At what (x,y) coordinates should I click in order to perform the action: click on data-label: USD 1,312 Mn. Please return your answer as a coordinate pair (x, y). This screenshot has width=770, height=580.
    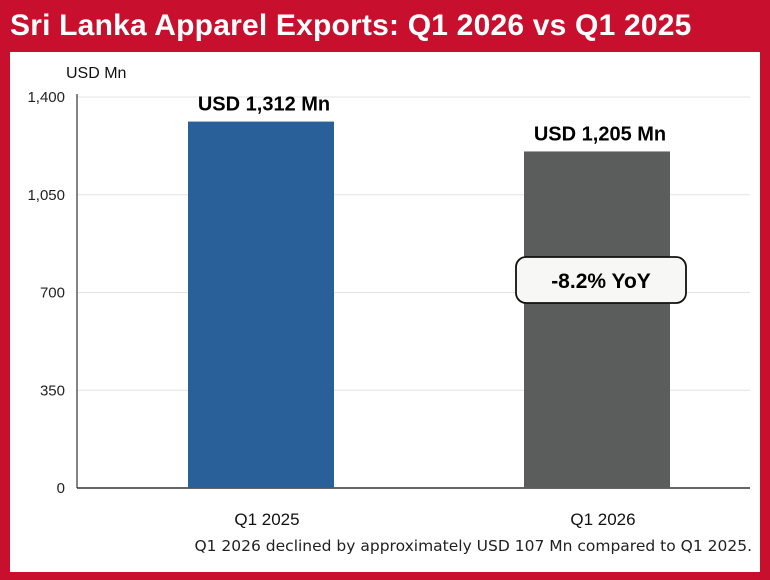
    Looking at the image, I should click on (264, 105).